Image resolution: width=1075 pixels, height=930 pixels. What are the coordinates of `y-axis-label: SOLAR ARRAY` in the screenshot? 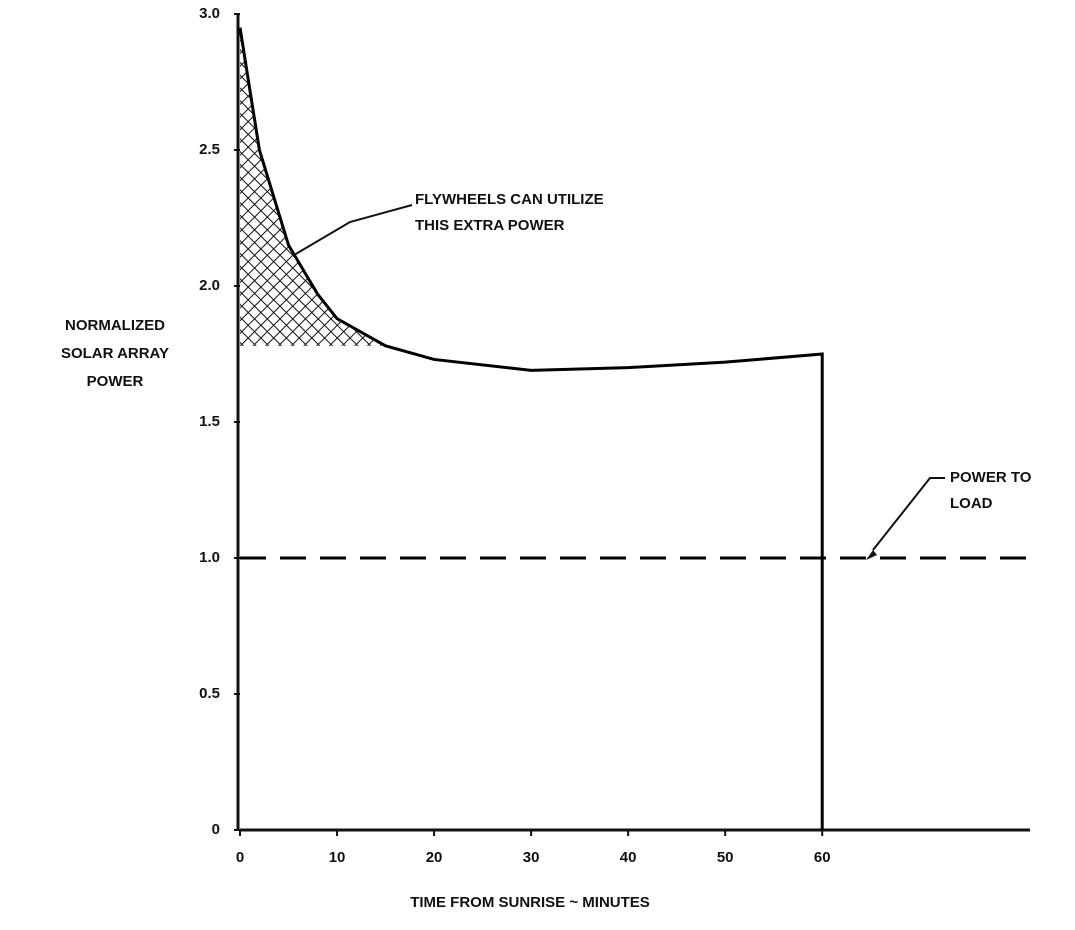 It's located at (115, 353).